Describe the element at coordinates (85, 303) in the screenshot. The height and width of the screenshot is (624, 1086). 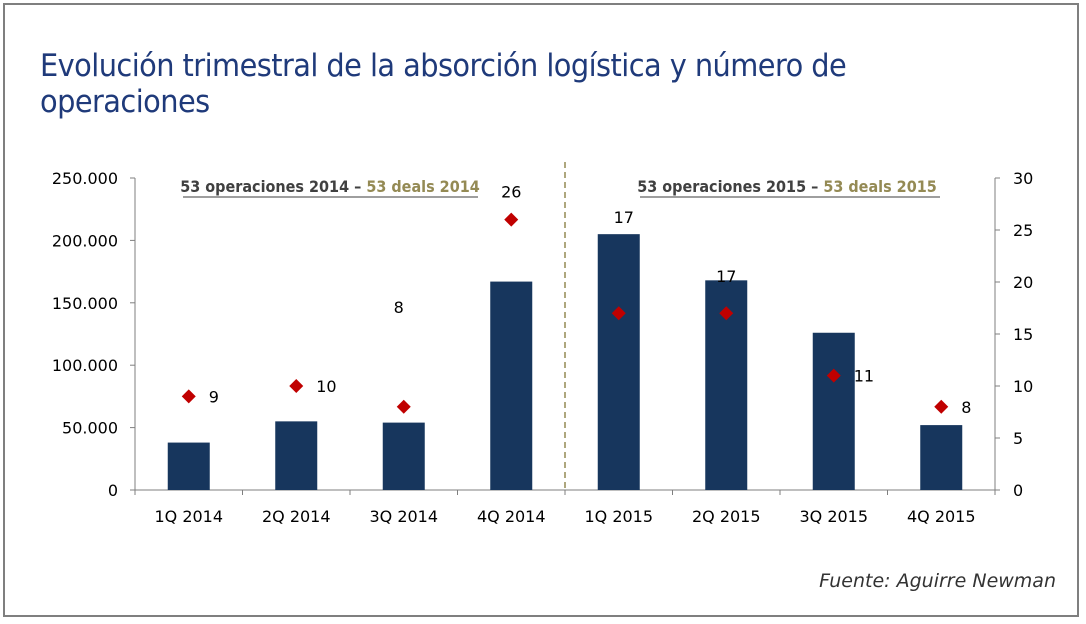
I see `y-left-tick-label: 150.000` at that location.